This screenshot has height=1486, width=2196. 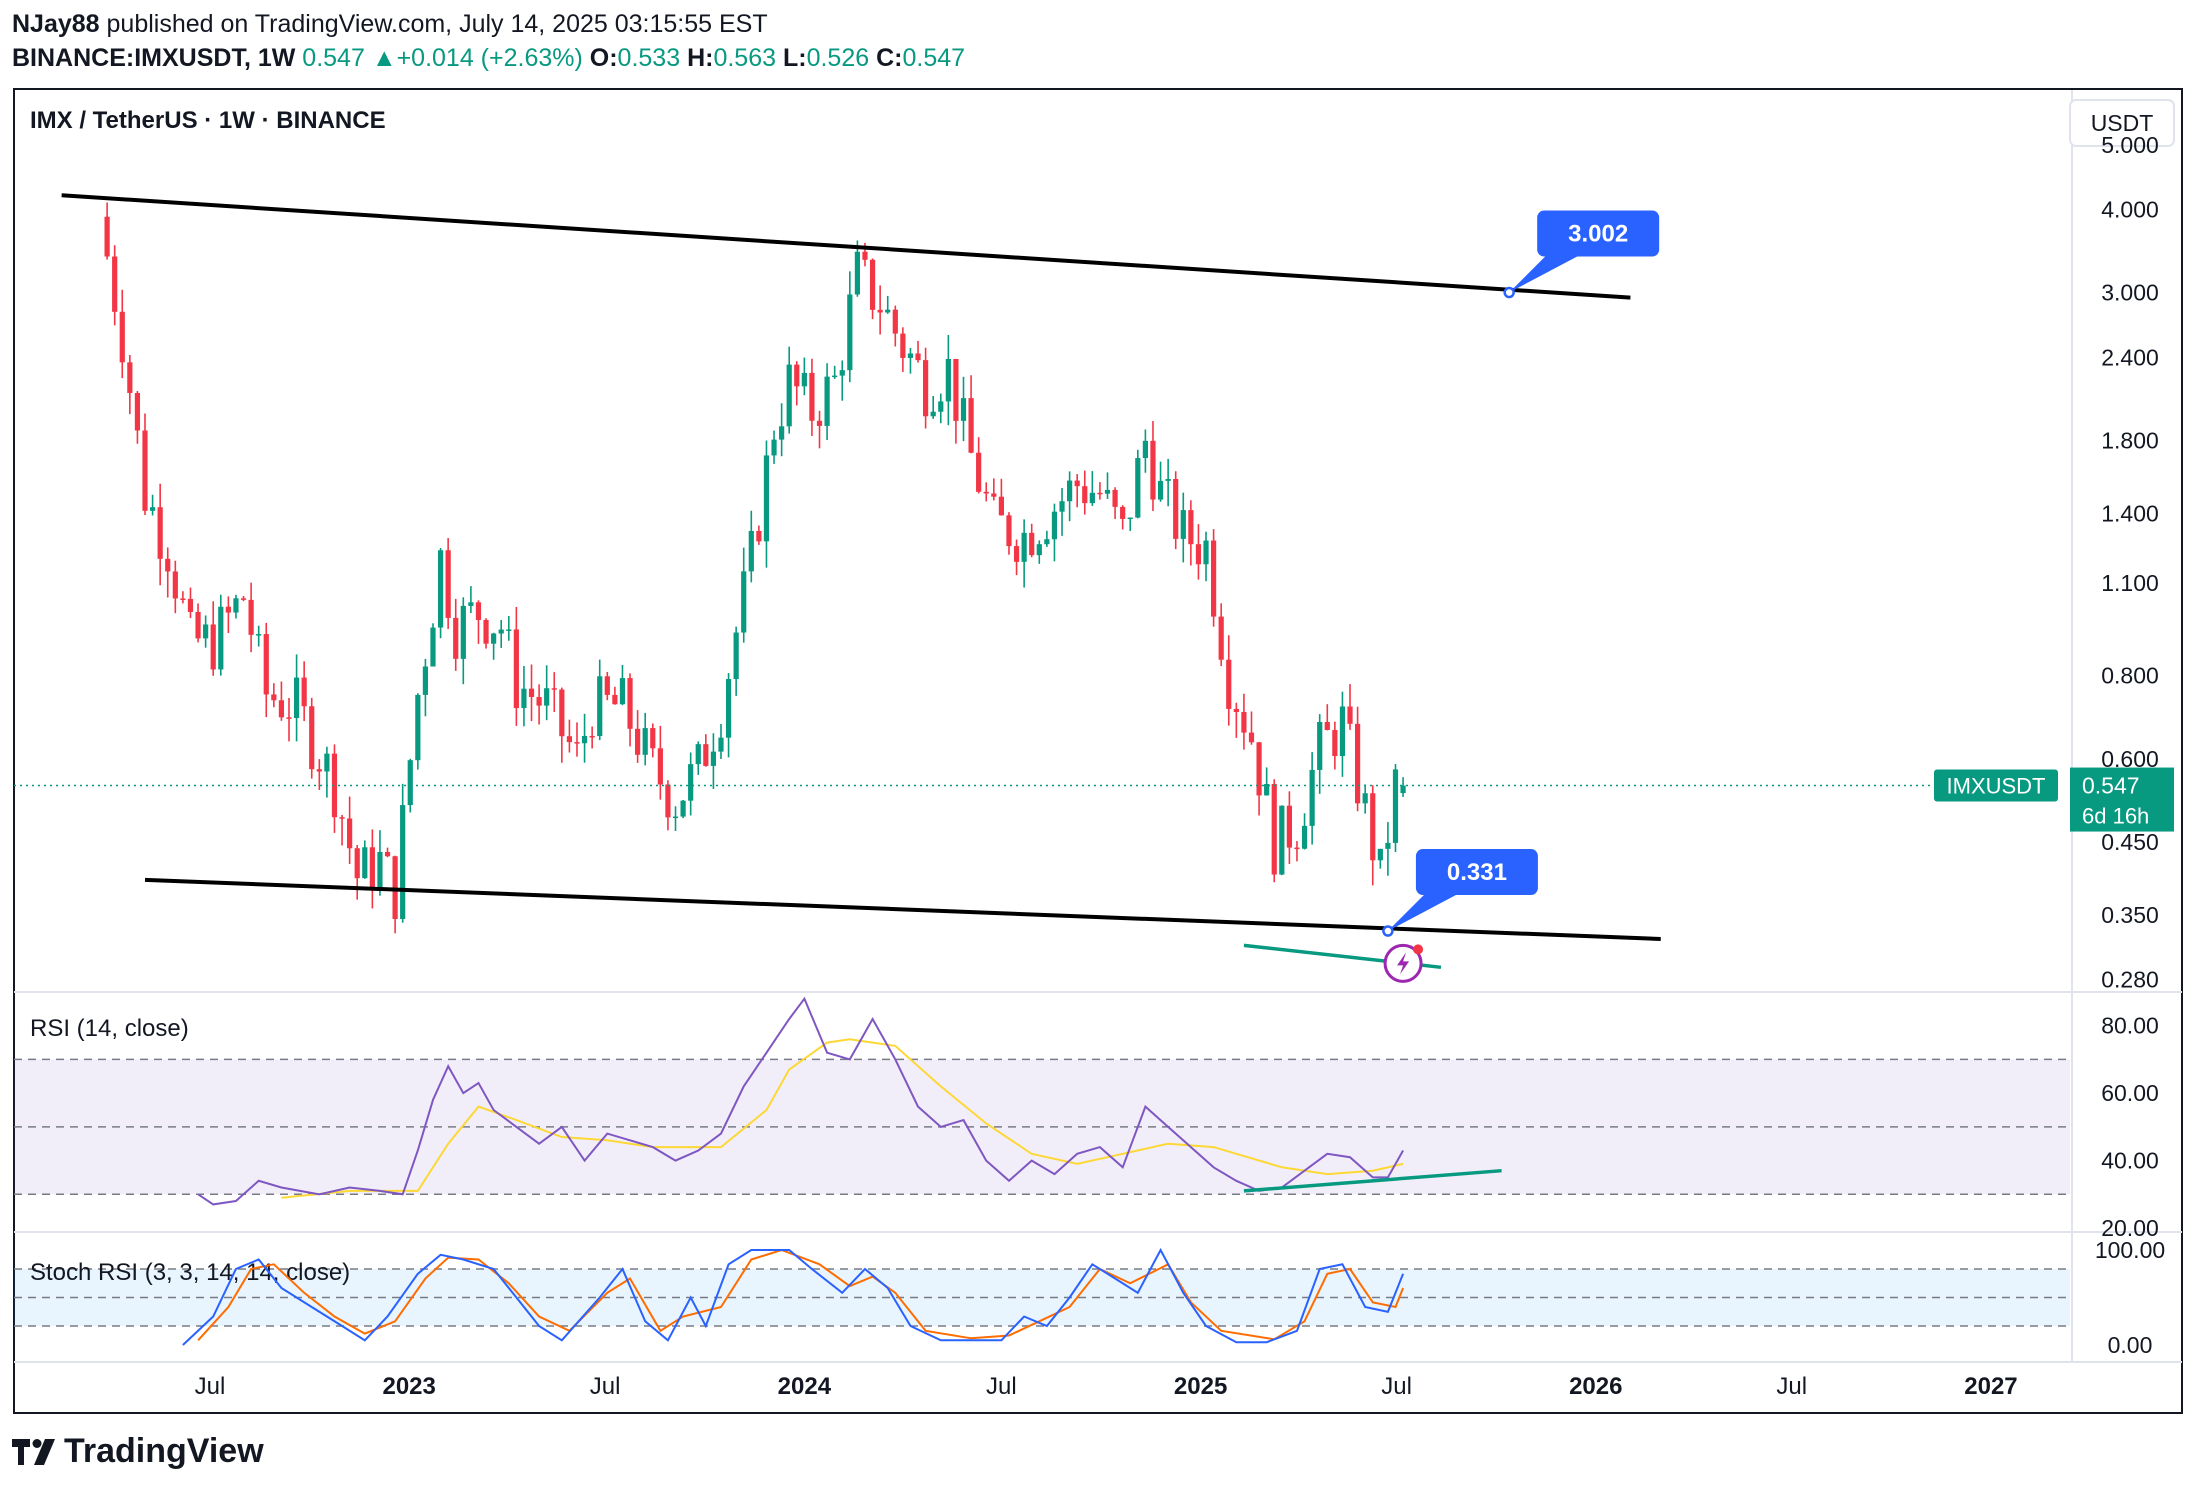 I want to click on last-price-tag, so click(x=2122, y=799).